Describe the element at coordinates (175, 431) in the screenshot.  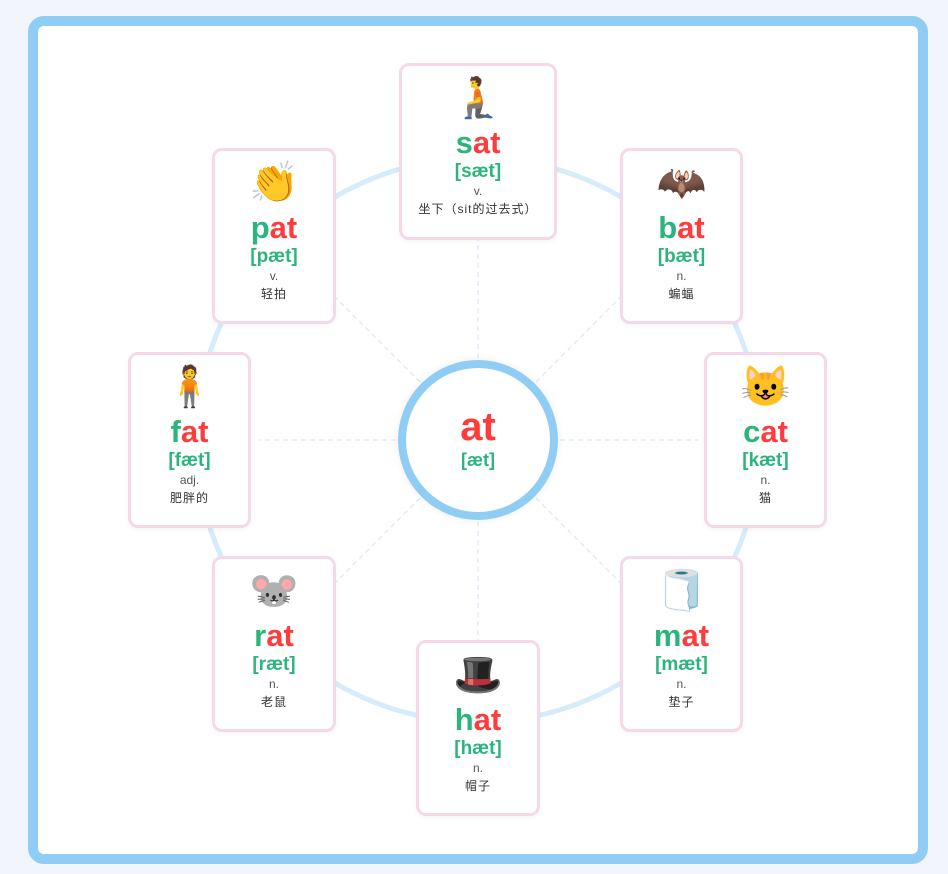
I see `word-onset: f` at that location.